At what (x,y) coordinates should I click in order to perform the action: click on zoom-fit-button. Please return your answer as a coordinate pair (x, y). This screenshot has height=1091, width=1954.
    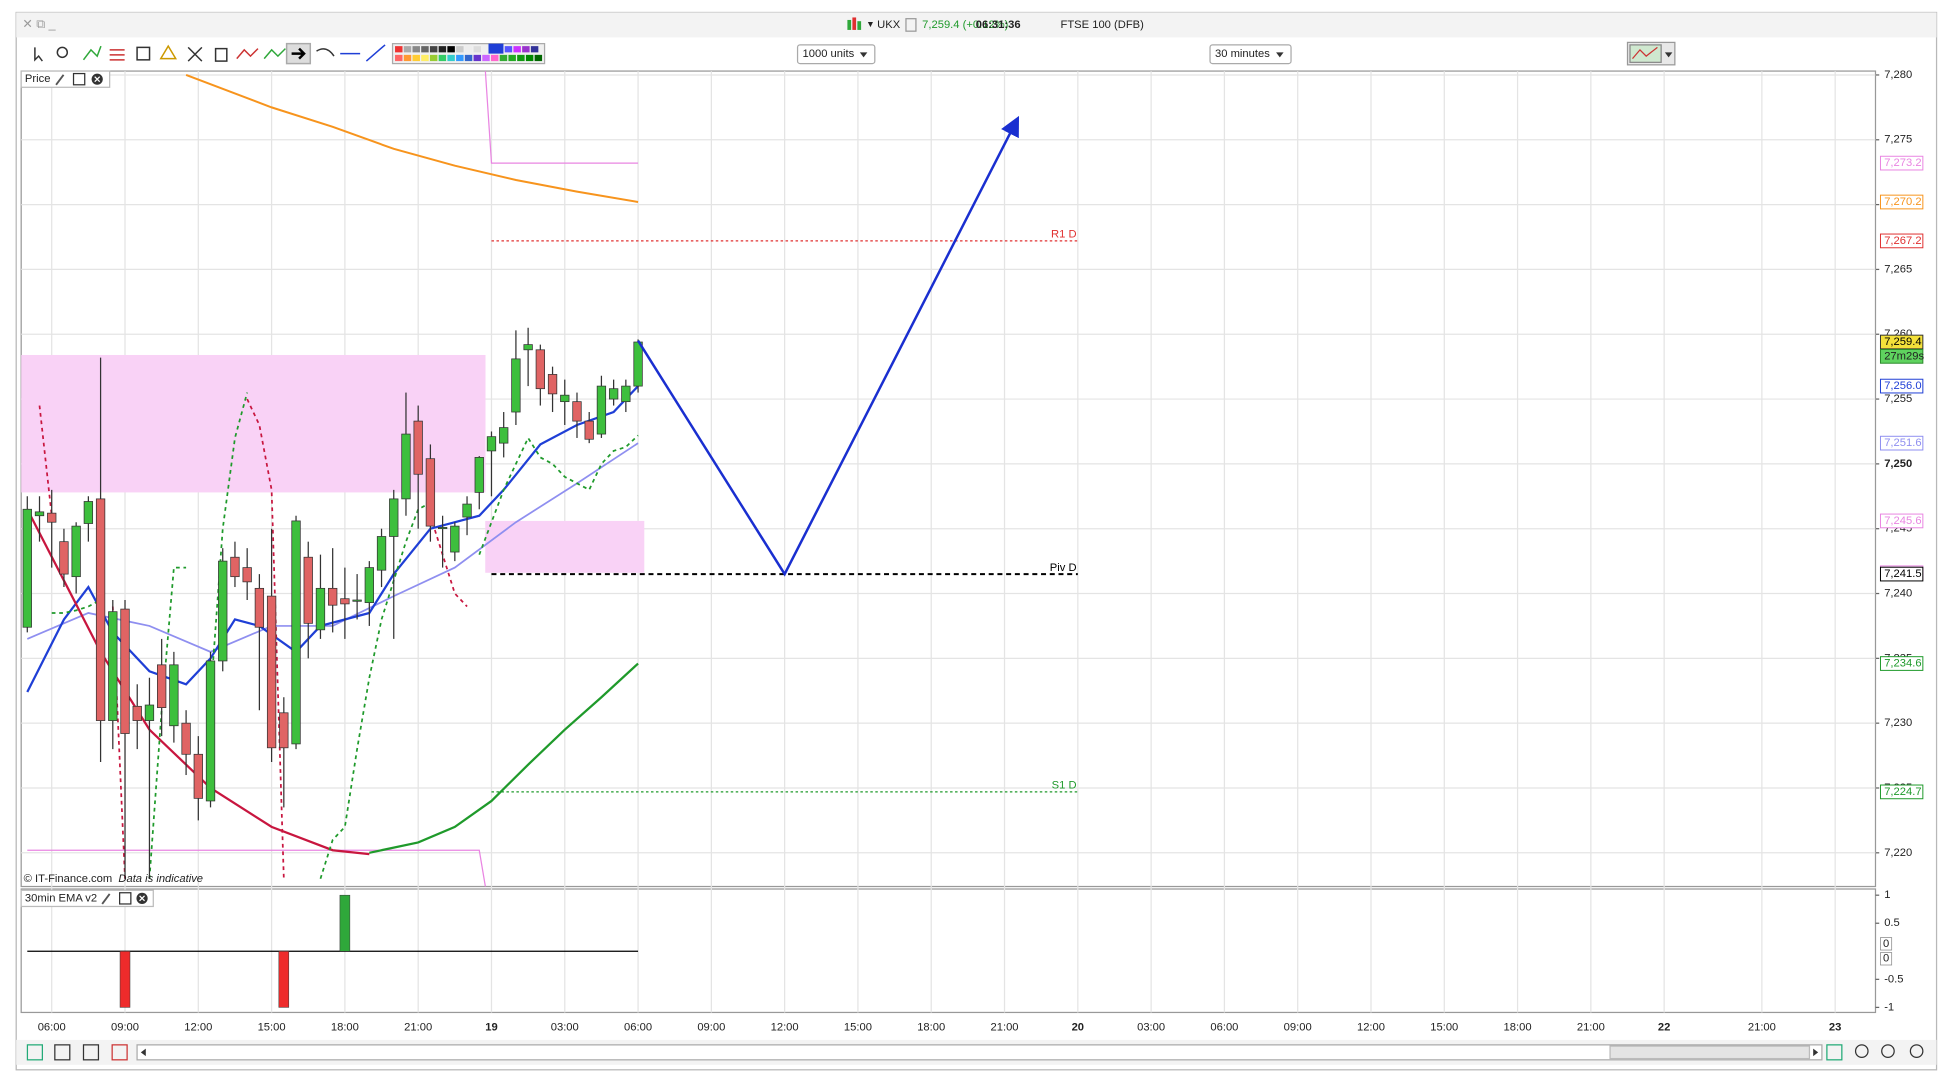
    Looking at the image, I should click on (1861, 1051).